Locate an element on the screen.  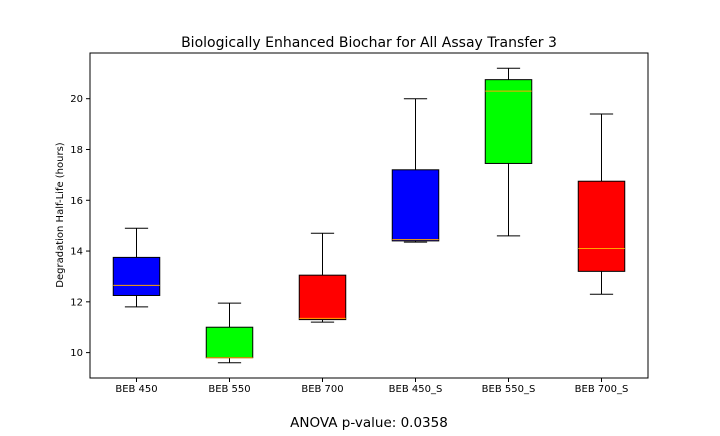
x-tick-label: BEB 450_S is located at coordinates (416, 389).